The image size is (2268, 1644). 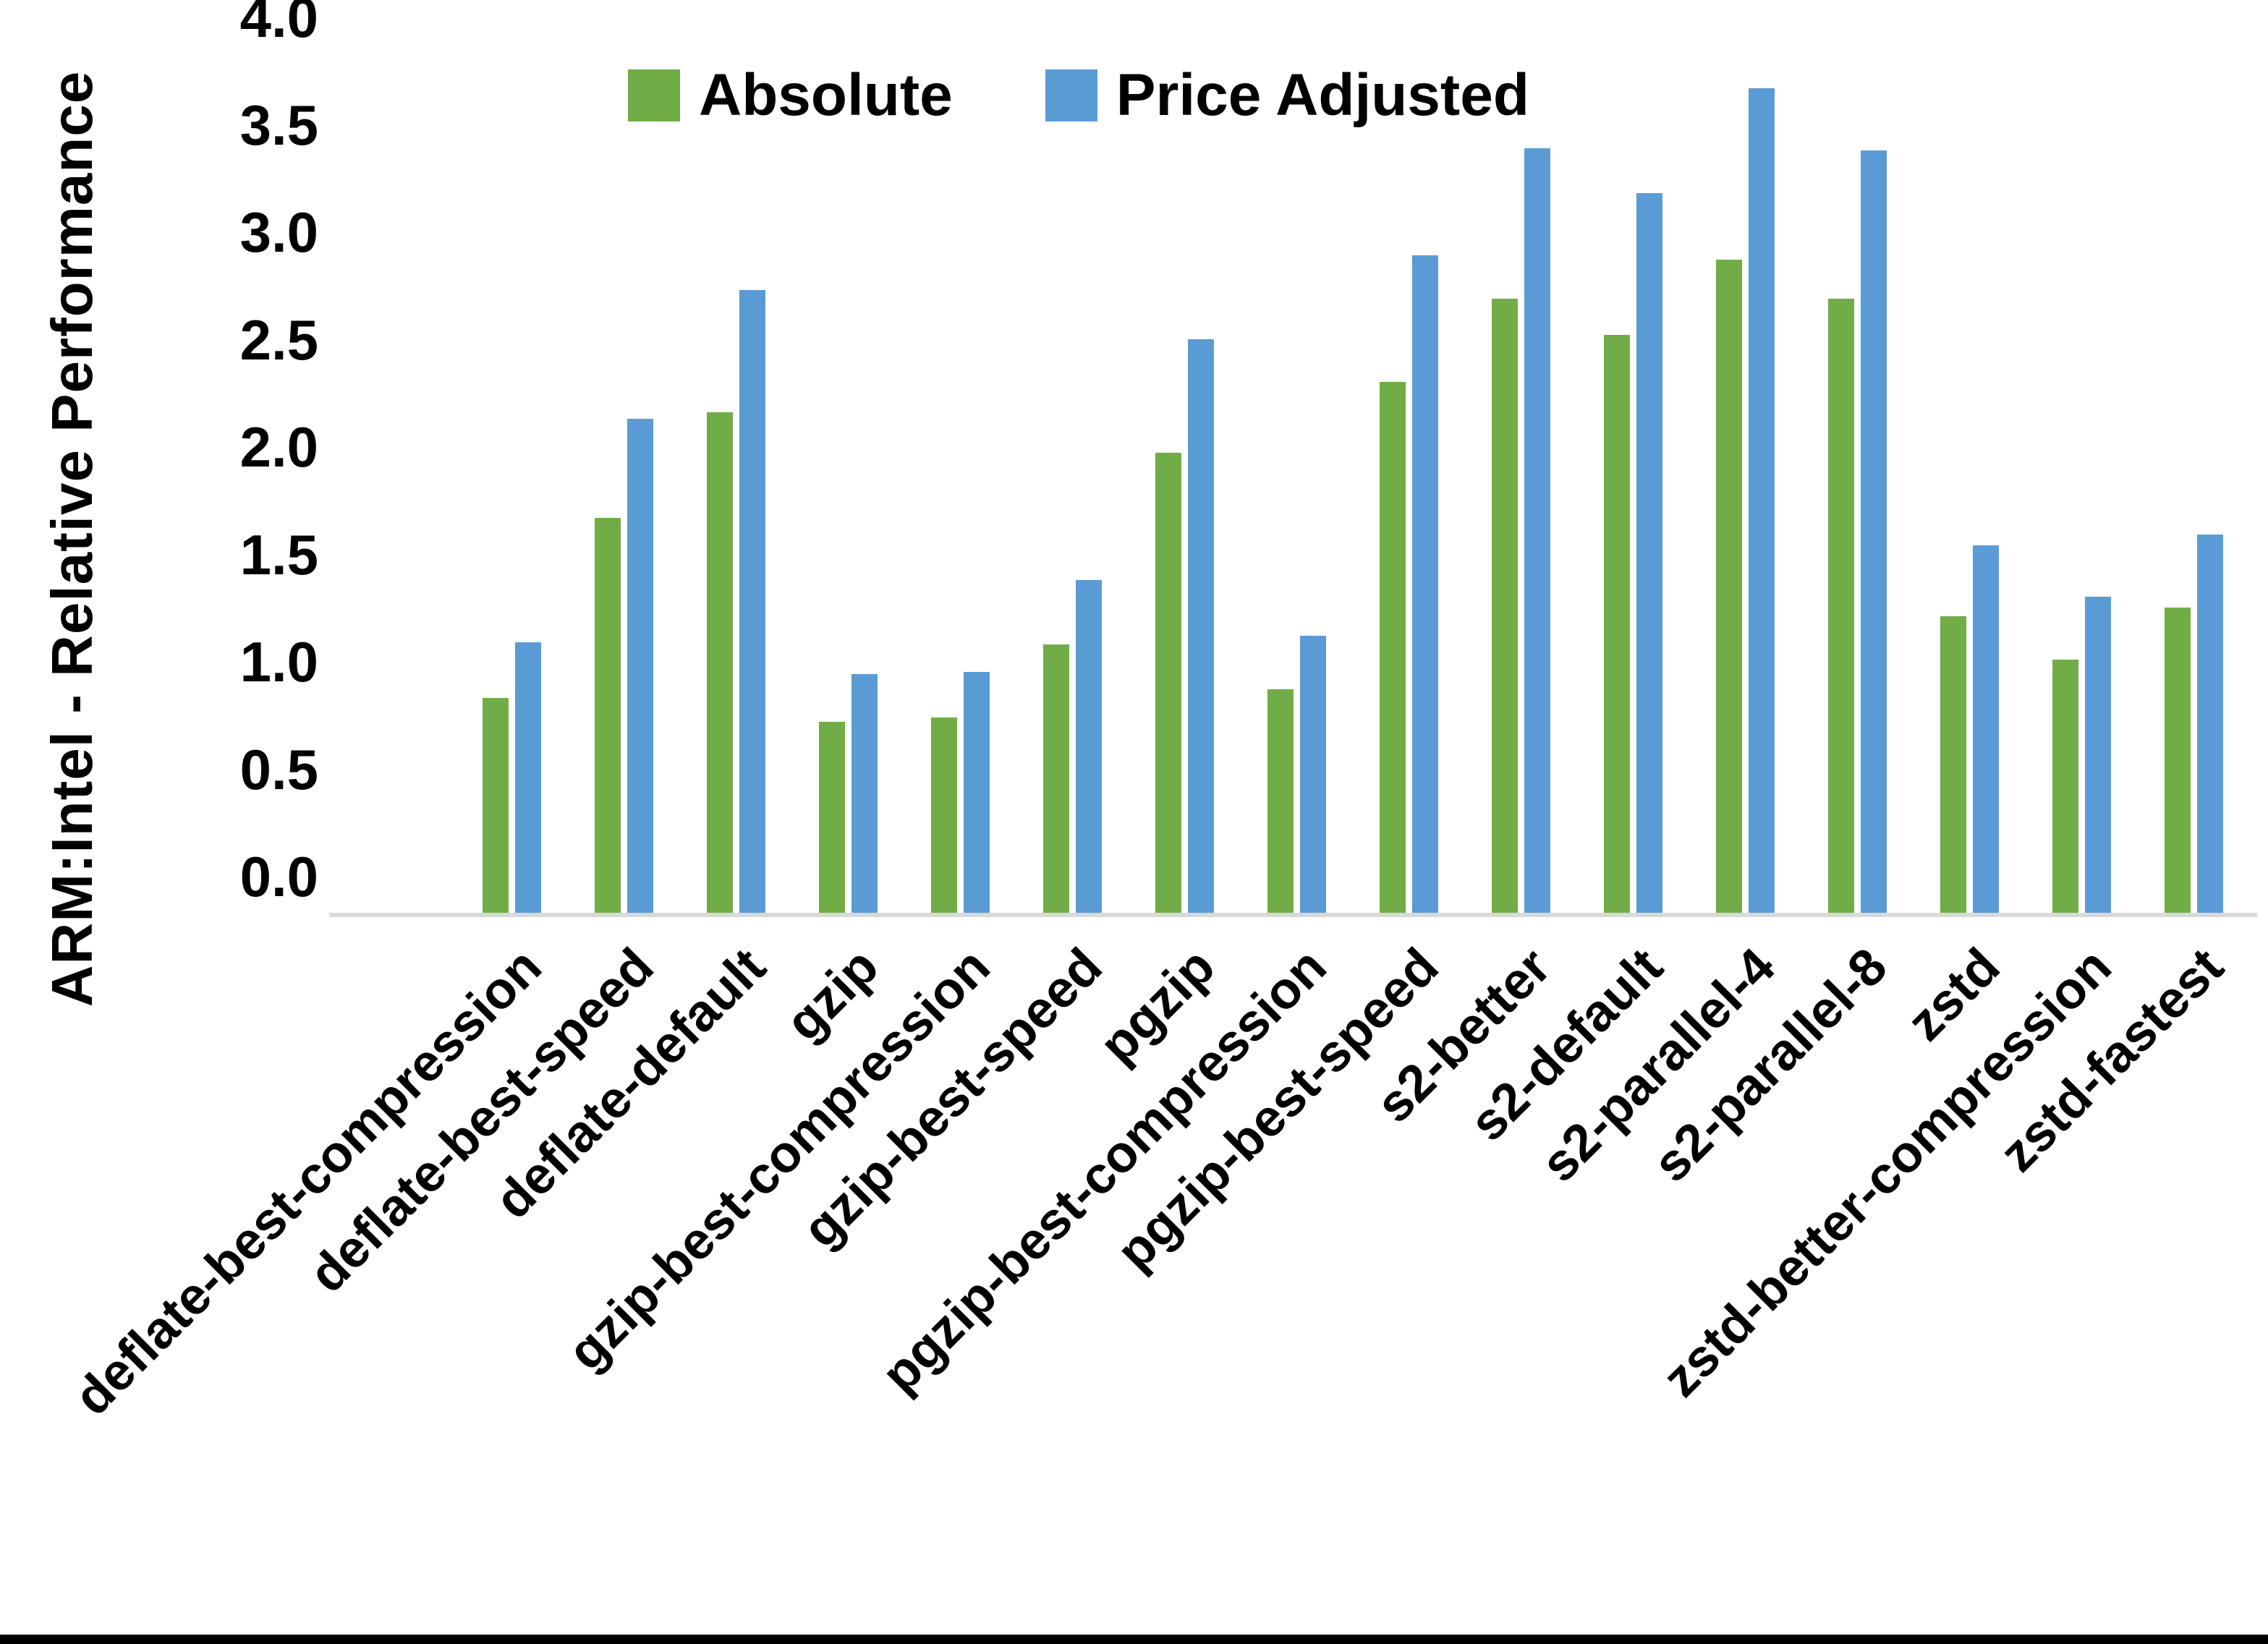 What do you see at coordinates (1071, 95) in the screenshot?
I see `legend-swatch-price-adjusted-icon` at bounding box center [1071, 95].